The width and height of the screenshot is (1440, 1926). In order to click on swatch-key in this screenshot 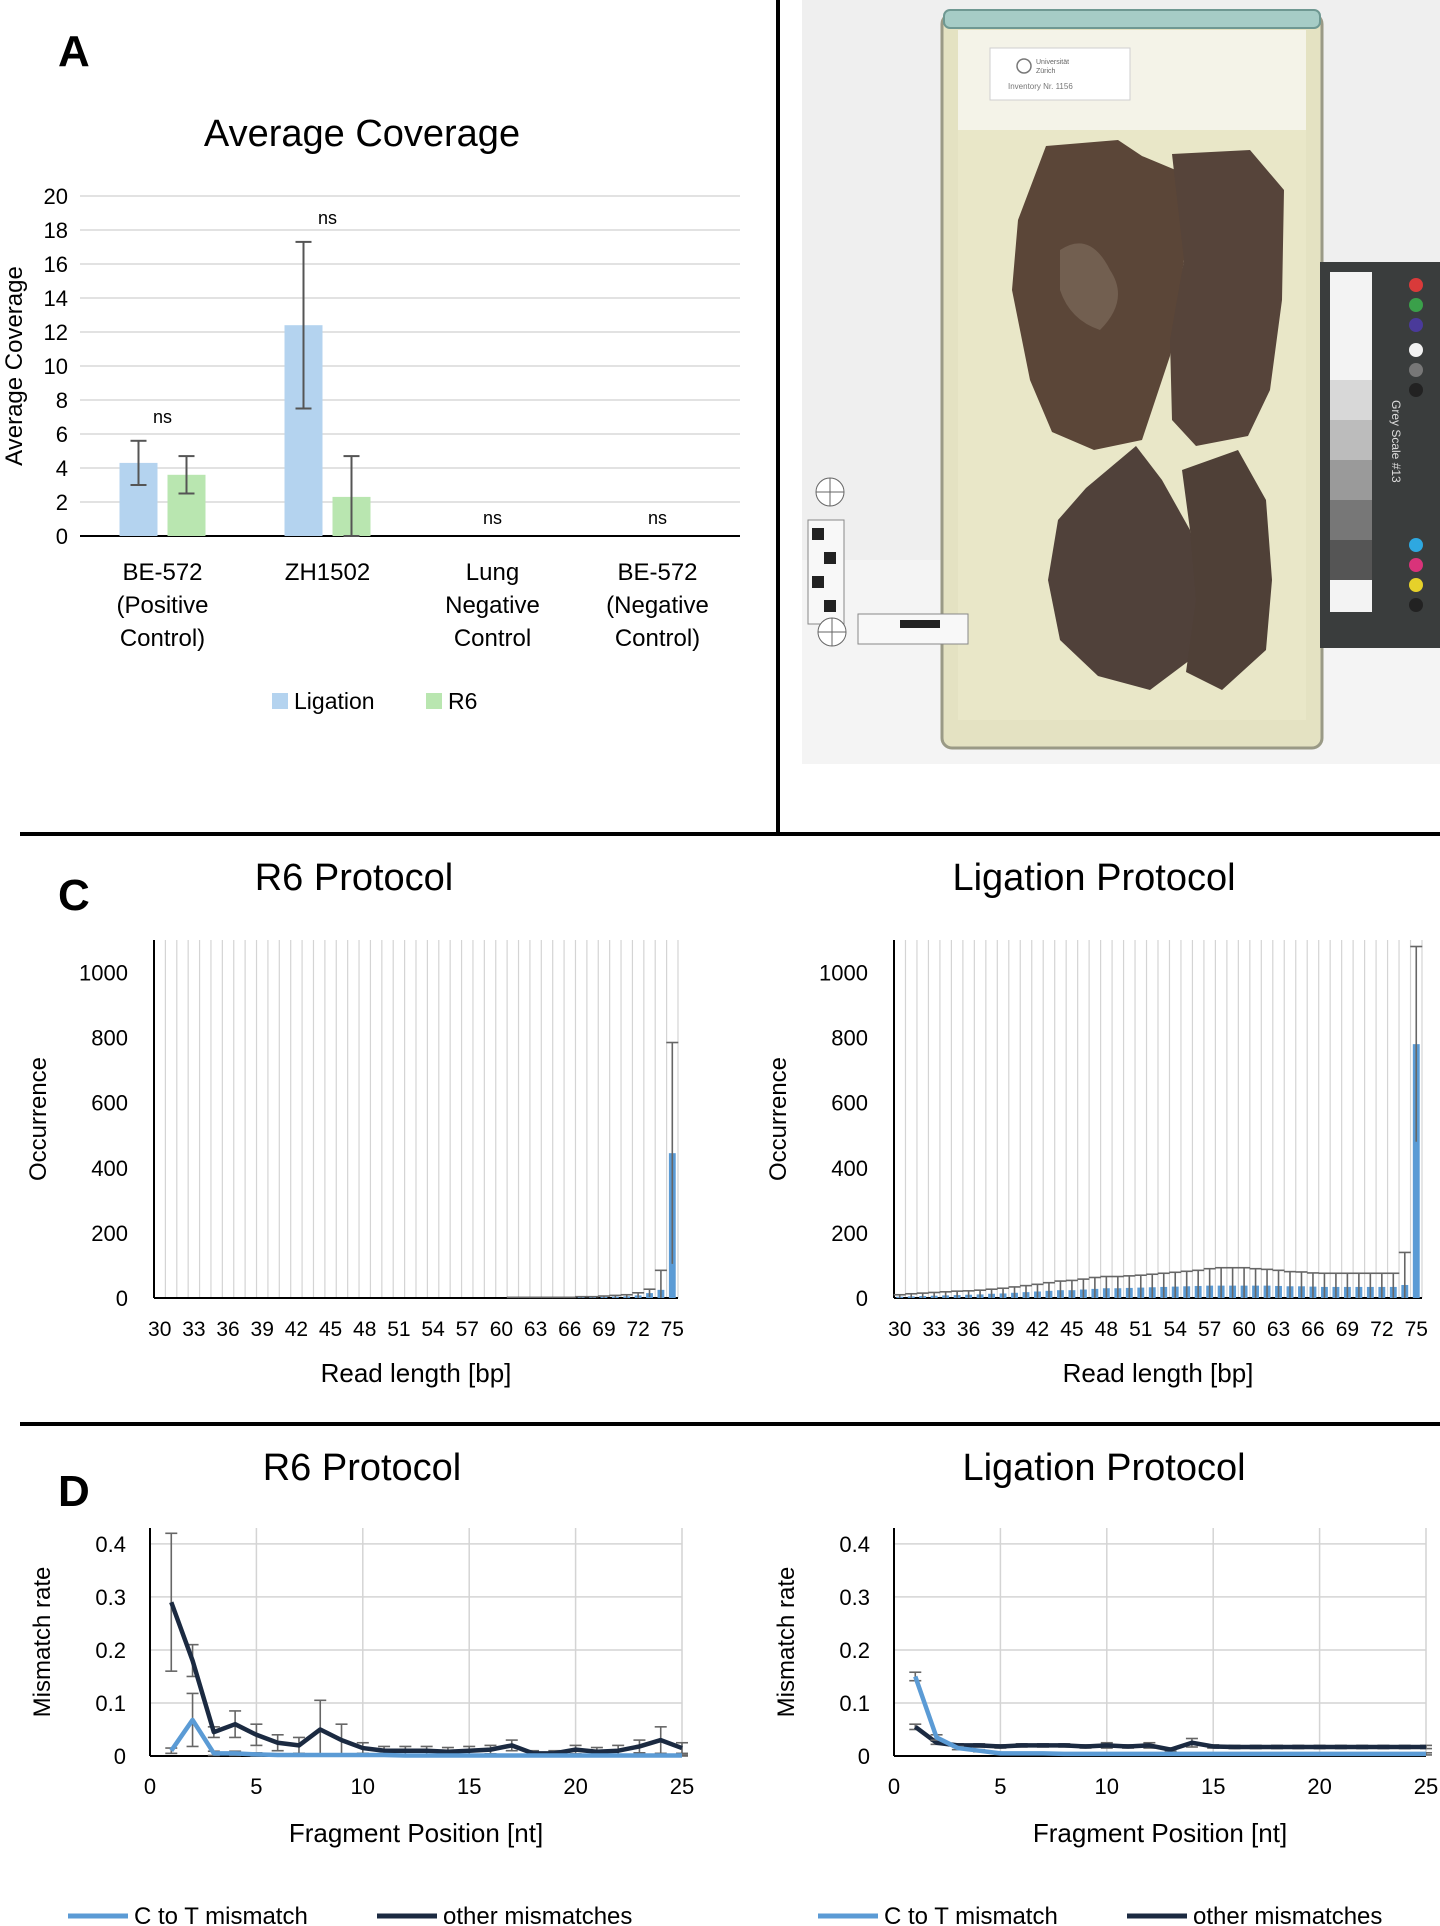, I will do `click(1416, 605)`.